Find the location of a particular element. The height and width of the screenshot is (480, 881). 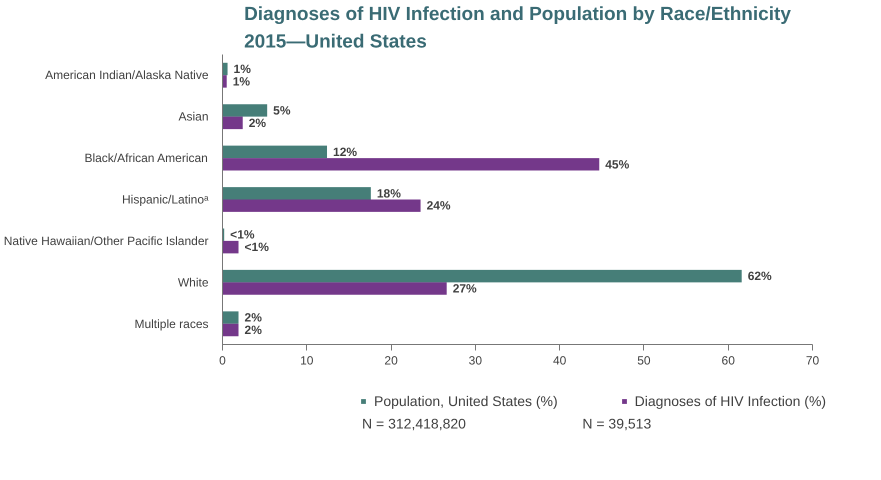

y-tick-label: White is located at coordinates (193, 282).